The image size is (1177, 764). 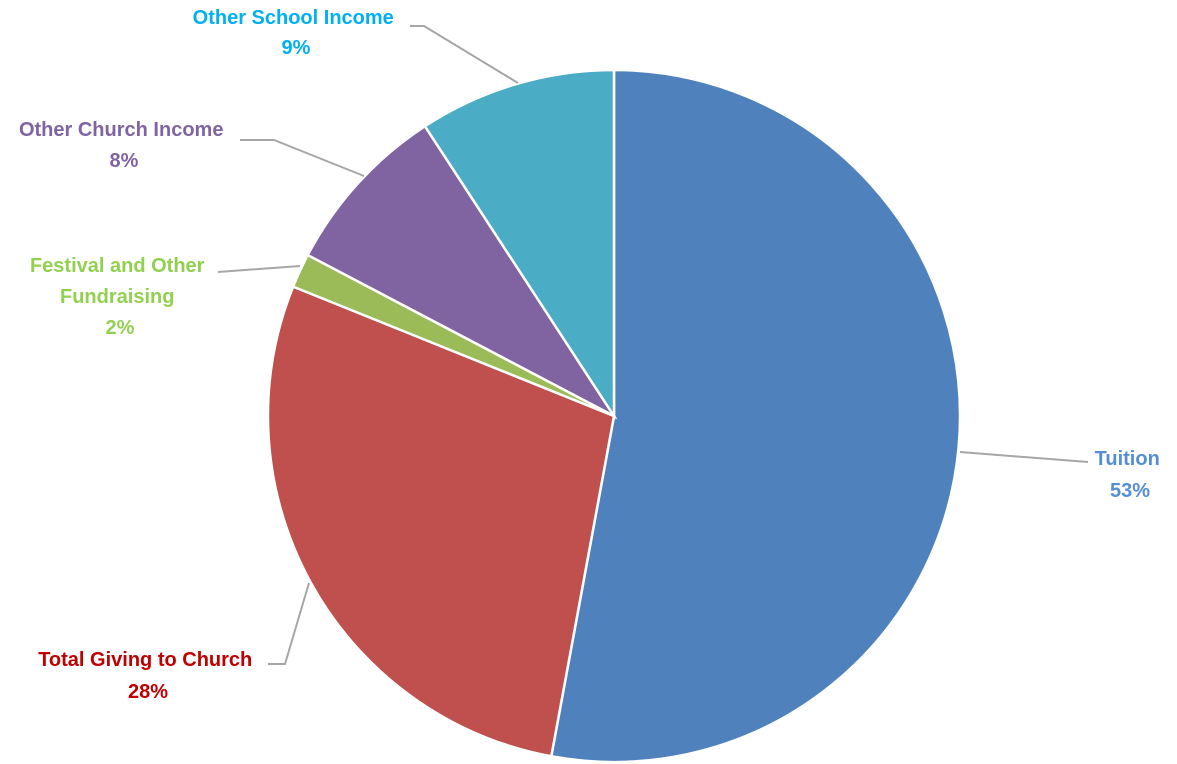 I want to click on label-total-giving-name: Total Giving to Church, so click(x=145, y=660).